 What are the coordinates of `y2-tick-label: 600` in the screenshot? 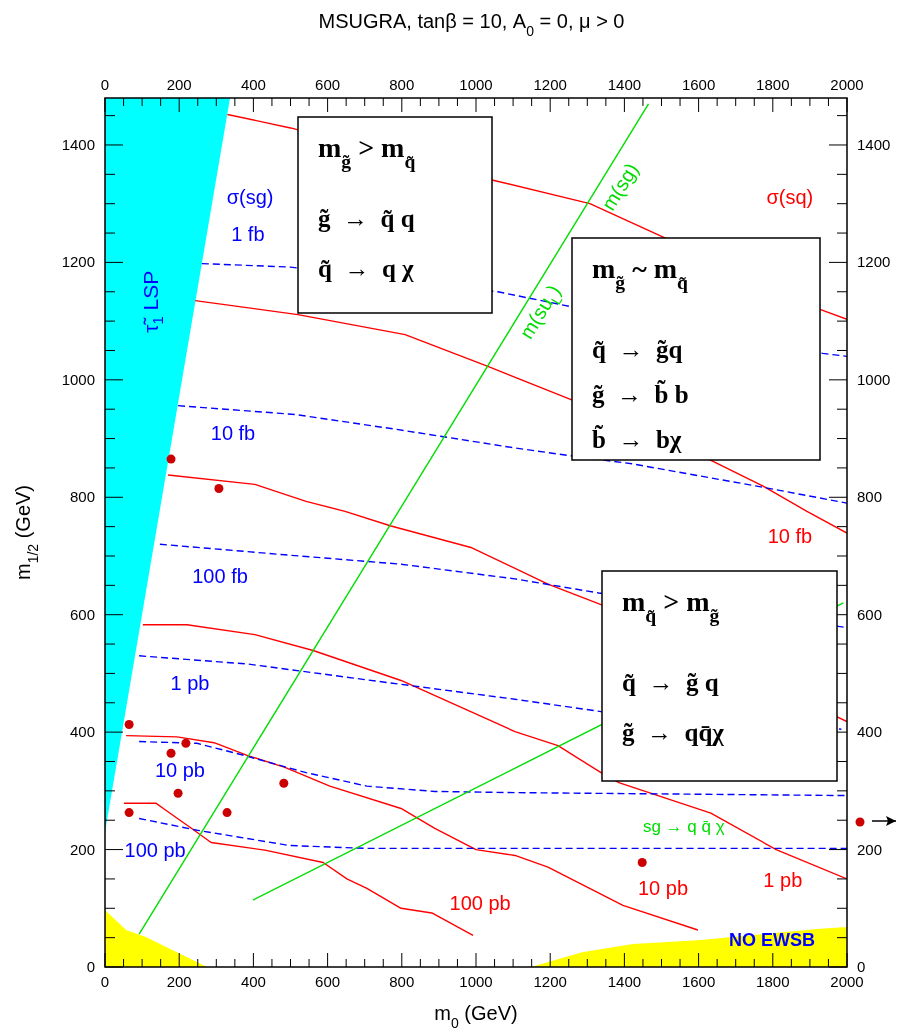 It's located at (870, 614).